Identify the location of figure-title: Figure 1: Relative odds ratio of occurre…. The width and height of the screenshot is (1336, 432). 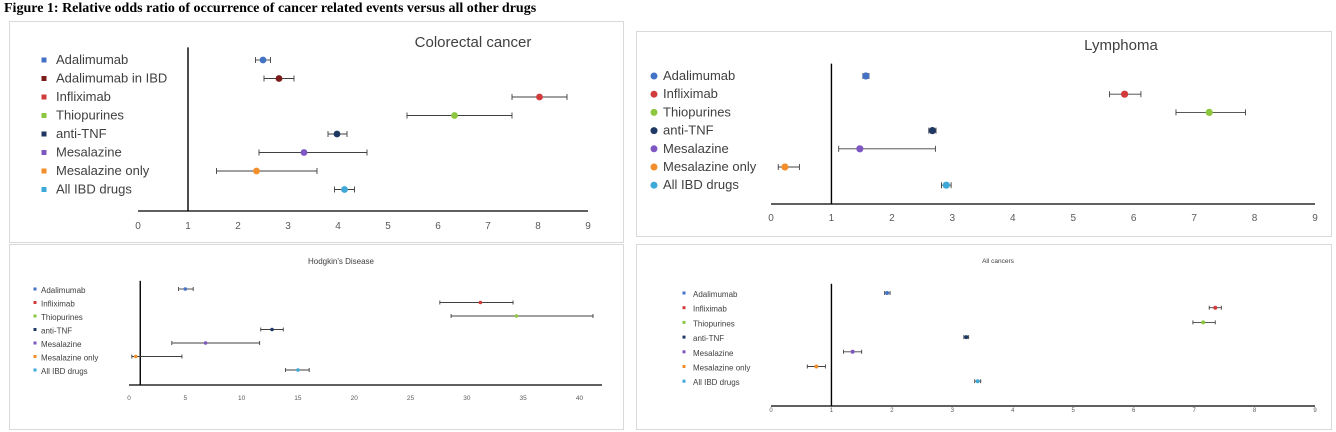
(270, 8).